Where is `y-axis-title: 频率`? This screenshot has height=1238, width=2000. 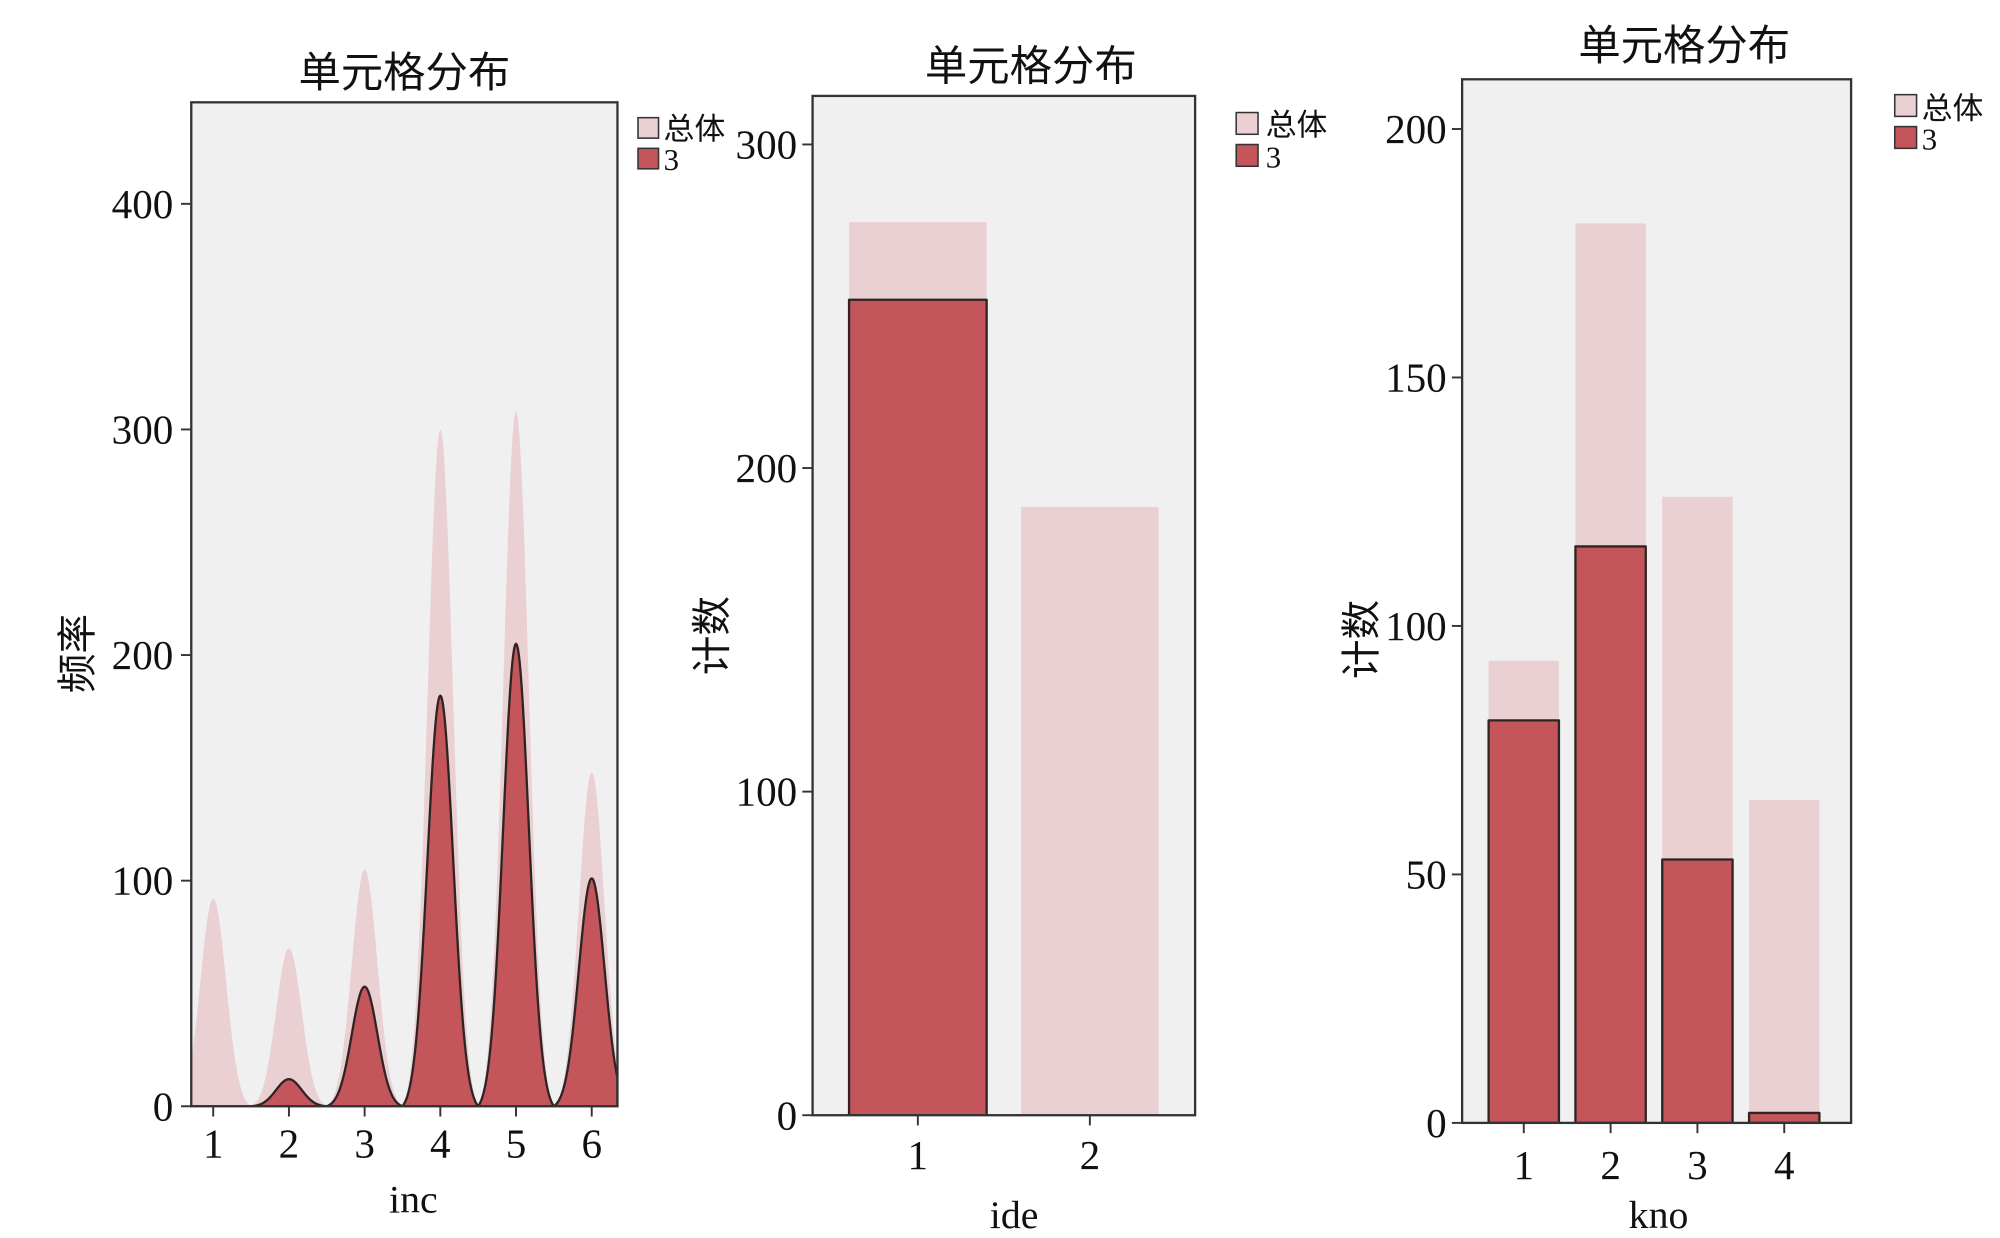
y-axis-title: 频率 is located at coordinates (78, 653).